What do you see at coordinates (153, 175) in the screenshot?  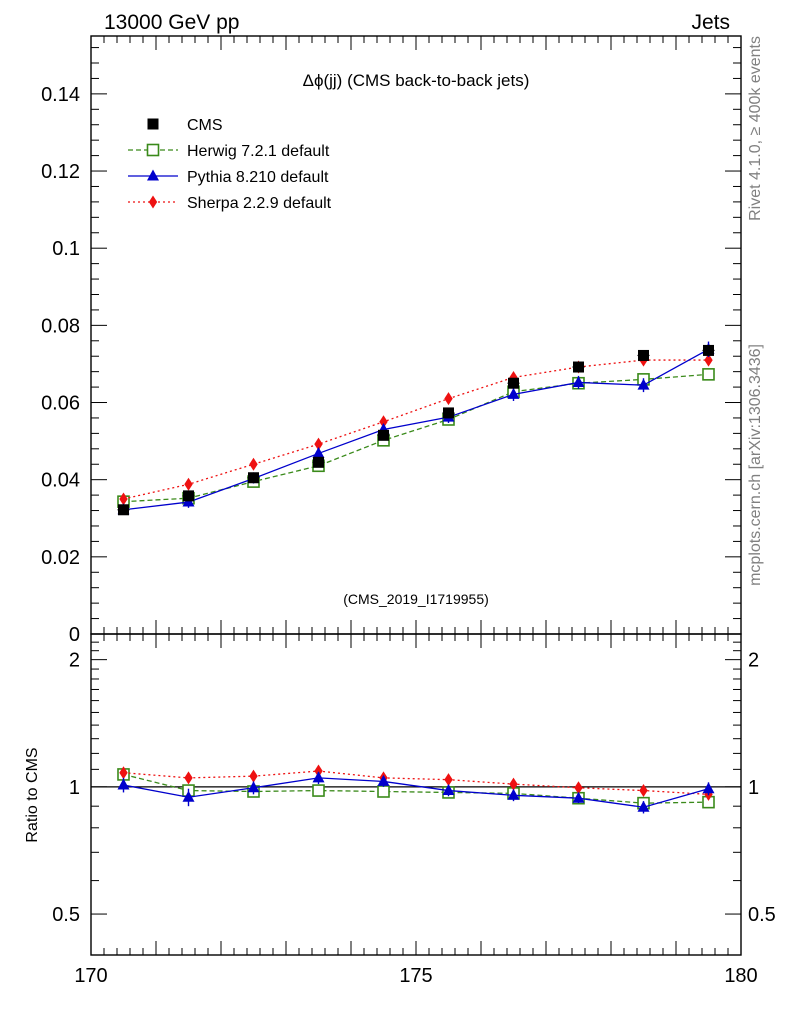 I see `legend-marker-pythia` at bounding box center [153, 175].